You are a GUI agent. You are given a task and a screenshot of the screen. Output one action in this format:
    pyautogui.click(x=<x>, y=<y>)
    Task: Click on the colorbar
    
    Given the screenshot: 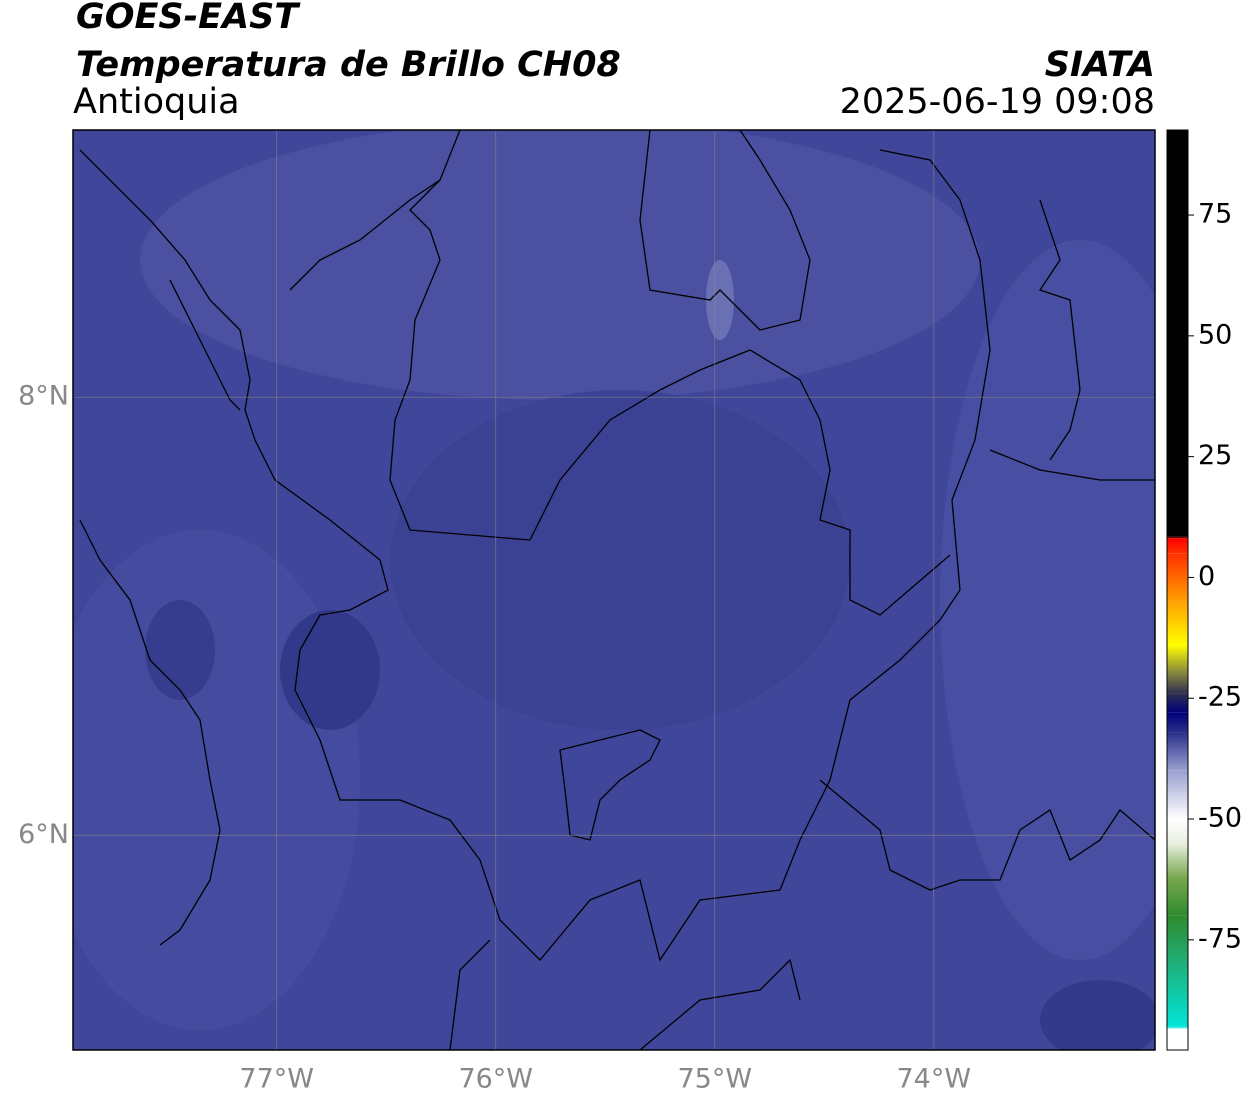 What is the action you would take?
    pyautogui.click(x=1177, y=590)
    